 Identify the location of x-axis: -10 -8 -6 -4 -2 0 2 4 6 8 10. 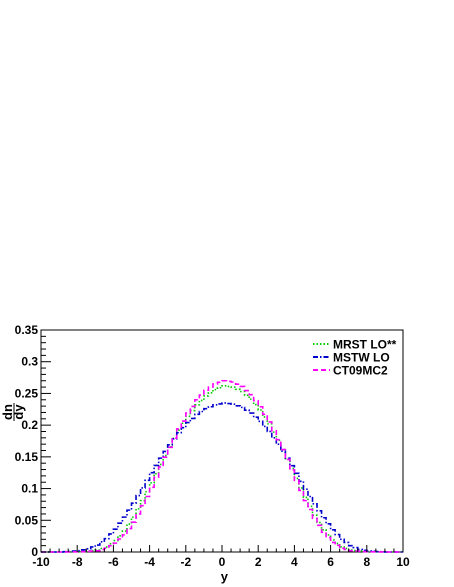
(221, 557).